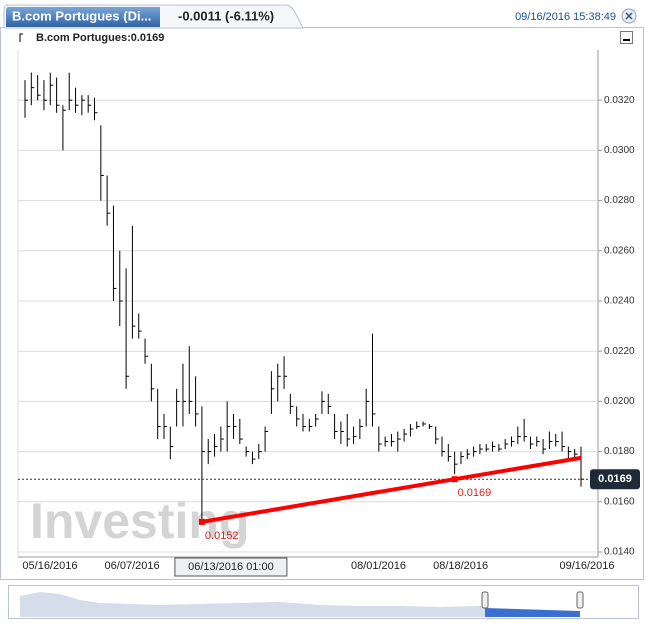  What do you see at coordinates (252, 604) in the screenshot?
I see `navigator-area` at bounding box center [252, 604].